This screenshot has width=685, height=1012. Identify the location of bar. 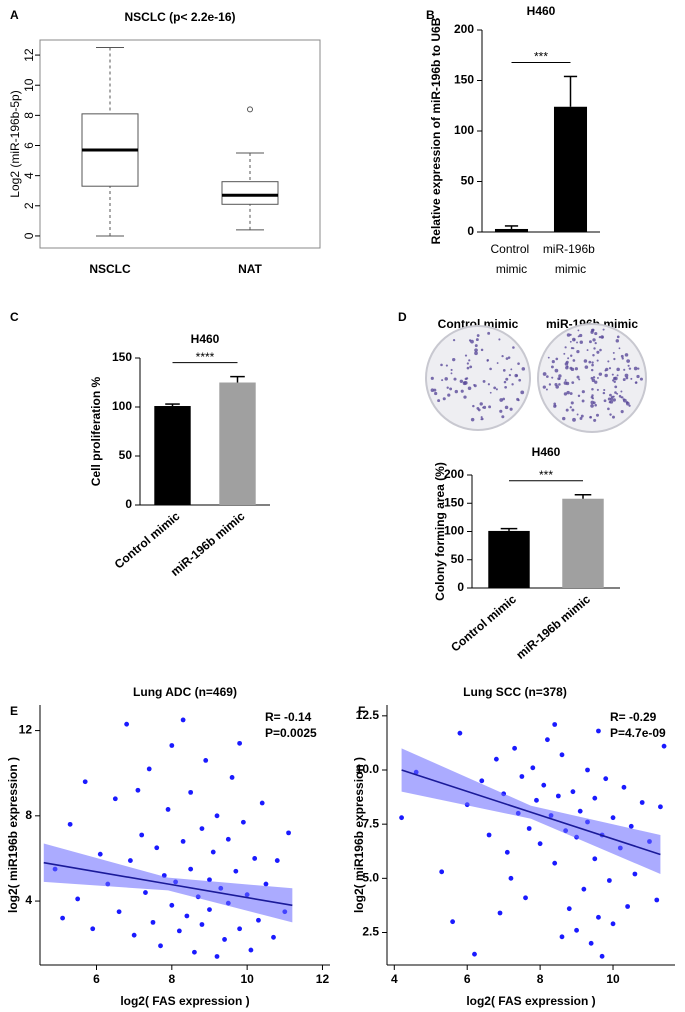
(583, 543).